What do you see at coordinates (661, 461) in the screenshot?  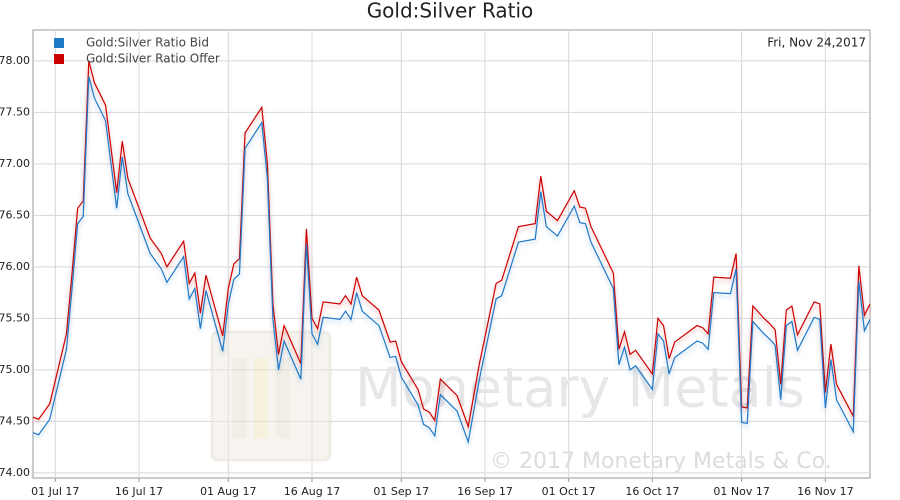 I see `copyright: © 2017 Monetary Metals & Co.` at bounding box center [661, 461].